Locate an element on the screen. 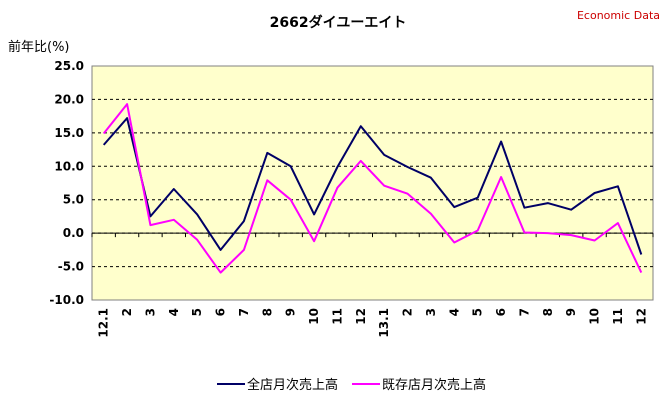 Image resolution: width=668 pixels, height=401 pixels. x-tick-labels: 12.1 2 3 4 5 6 7 8 9 10 11 12 13.1 2 3 4 5 6 7 8 9 10 11 12 is located at coordinates (373, 323).